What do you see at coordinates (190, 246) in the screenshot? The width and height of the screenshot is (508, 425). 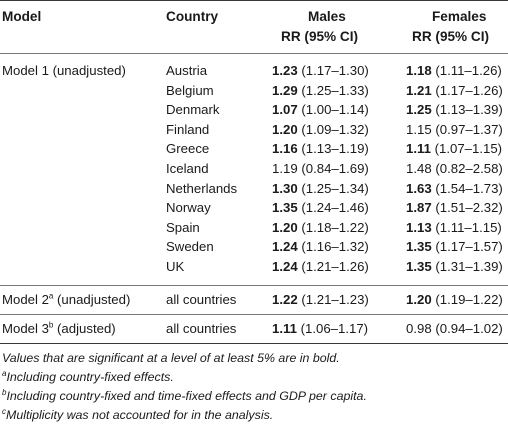 I see `model1-country-cell: Sweden` at bounding box center [190, 246].